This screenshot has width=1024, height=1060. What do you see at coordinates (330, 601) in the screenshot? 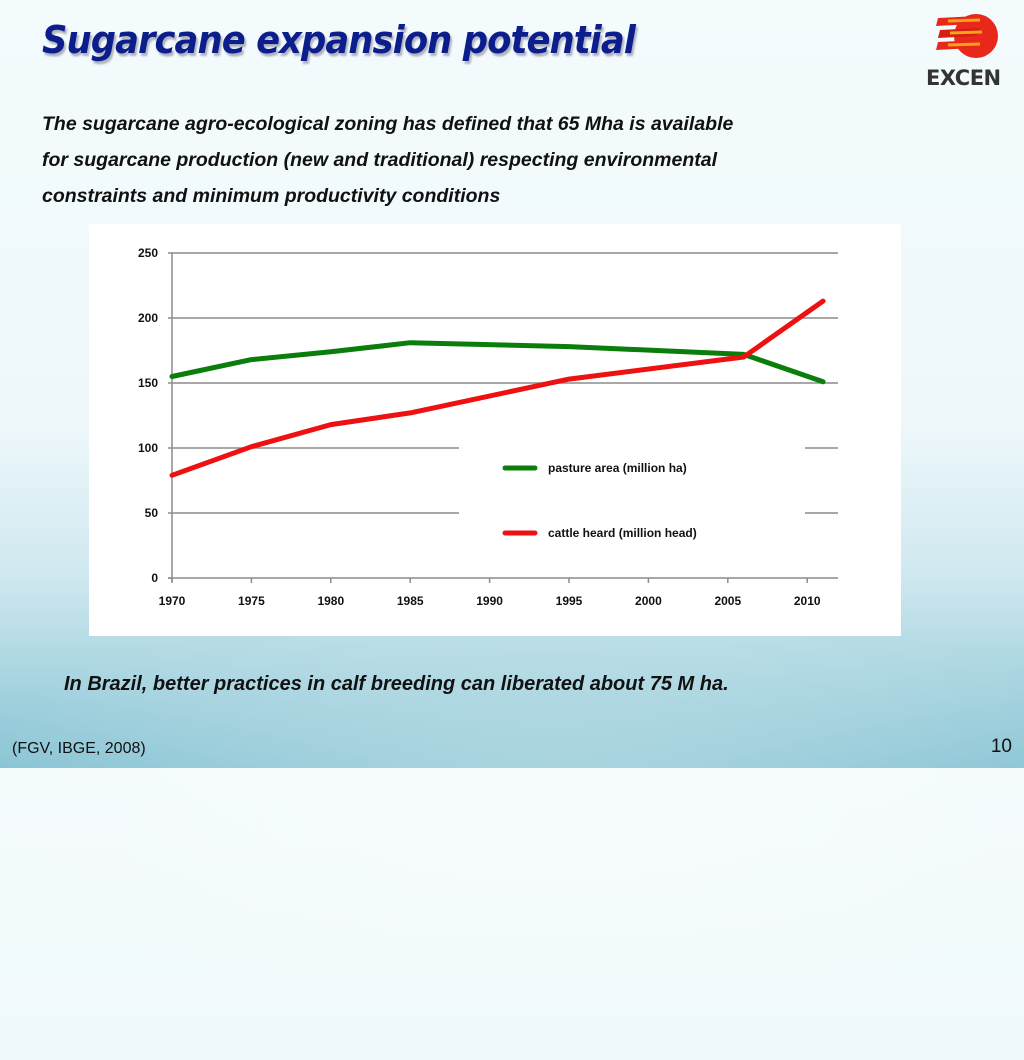
I see `x-tick-label: 1980` at bounding box center [330, 601].